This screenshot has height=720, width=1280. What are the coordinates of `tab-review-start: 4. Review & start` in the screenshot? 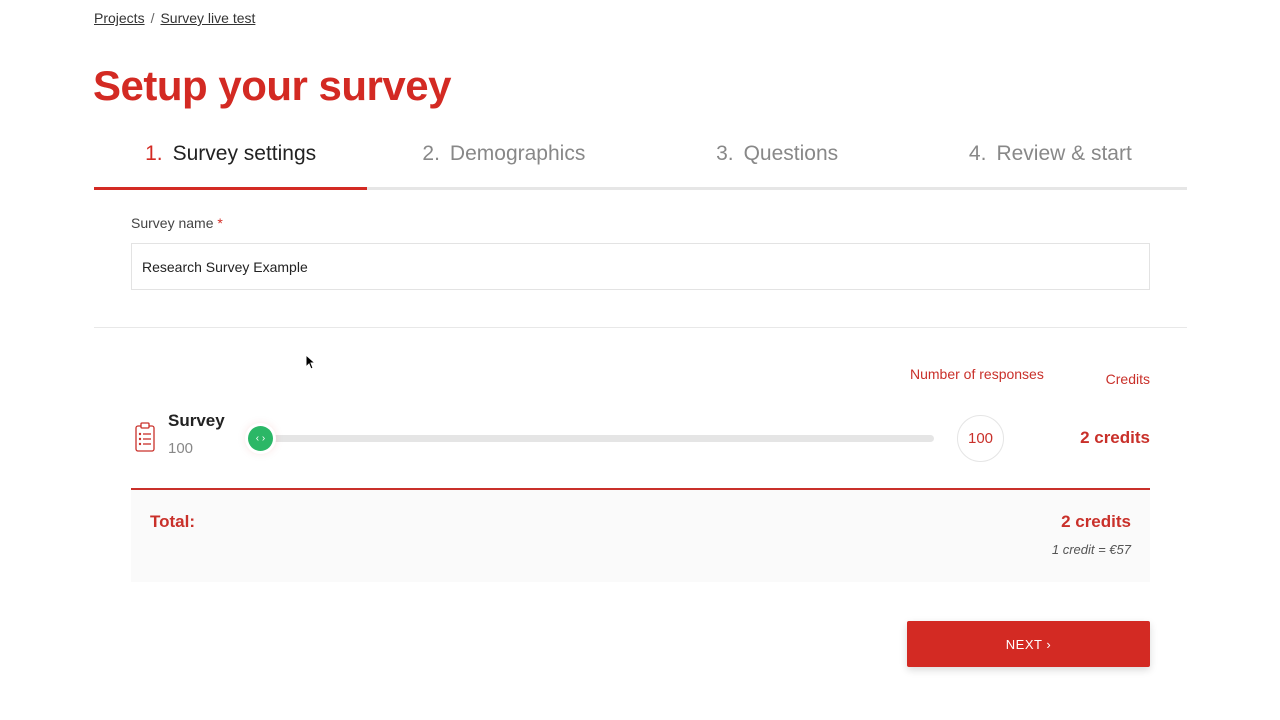 It's located at (1050, 161).